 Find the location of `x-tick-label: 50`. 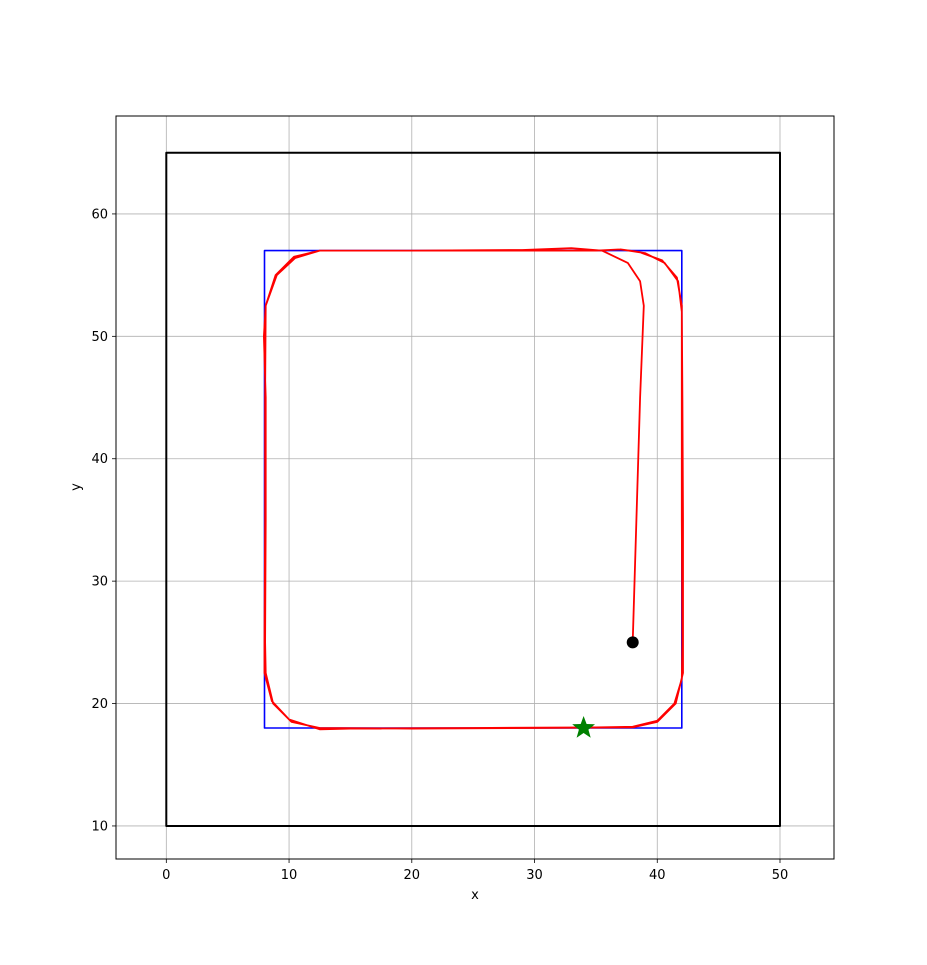

x-tick-label: 50 is located at coordinates (780, 875).